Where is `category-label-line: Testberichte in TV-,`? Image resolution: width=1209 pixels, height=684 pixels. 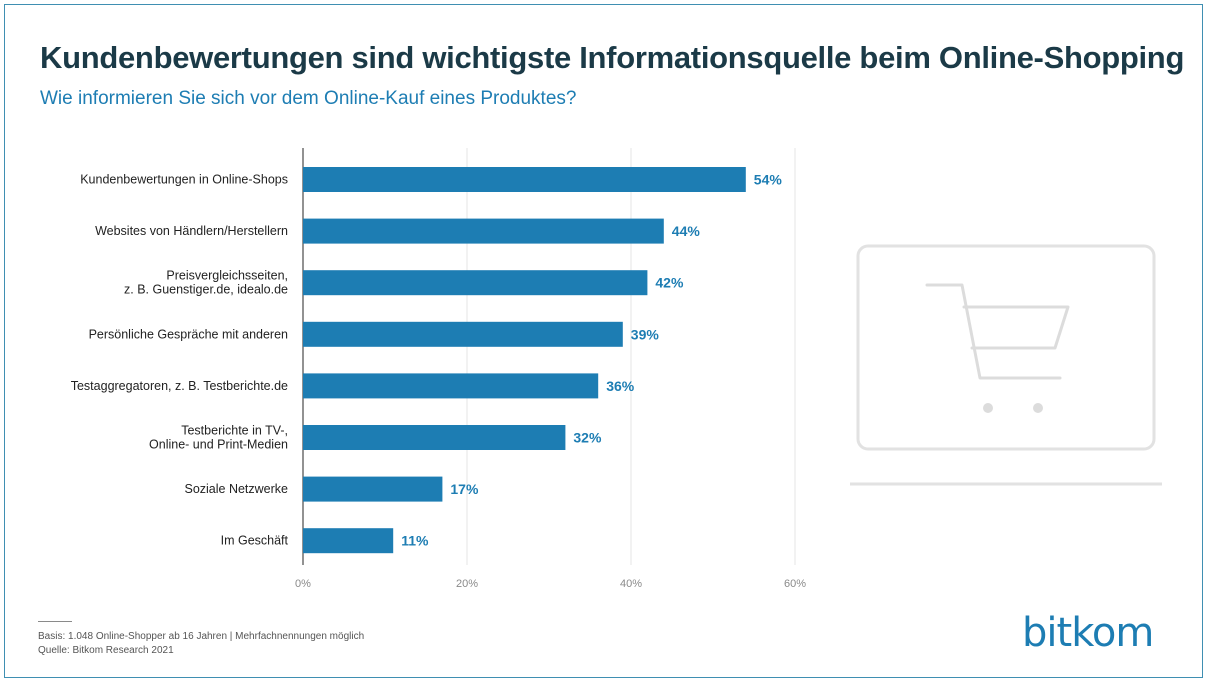
category-label-line: Testberichte in TV-, is located at coordinates (234, 431).